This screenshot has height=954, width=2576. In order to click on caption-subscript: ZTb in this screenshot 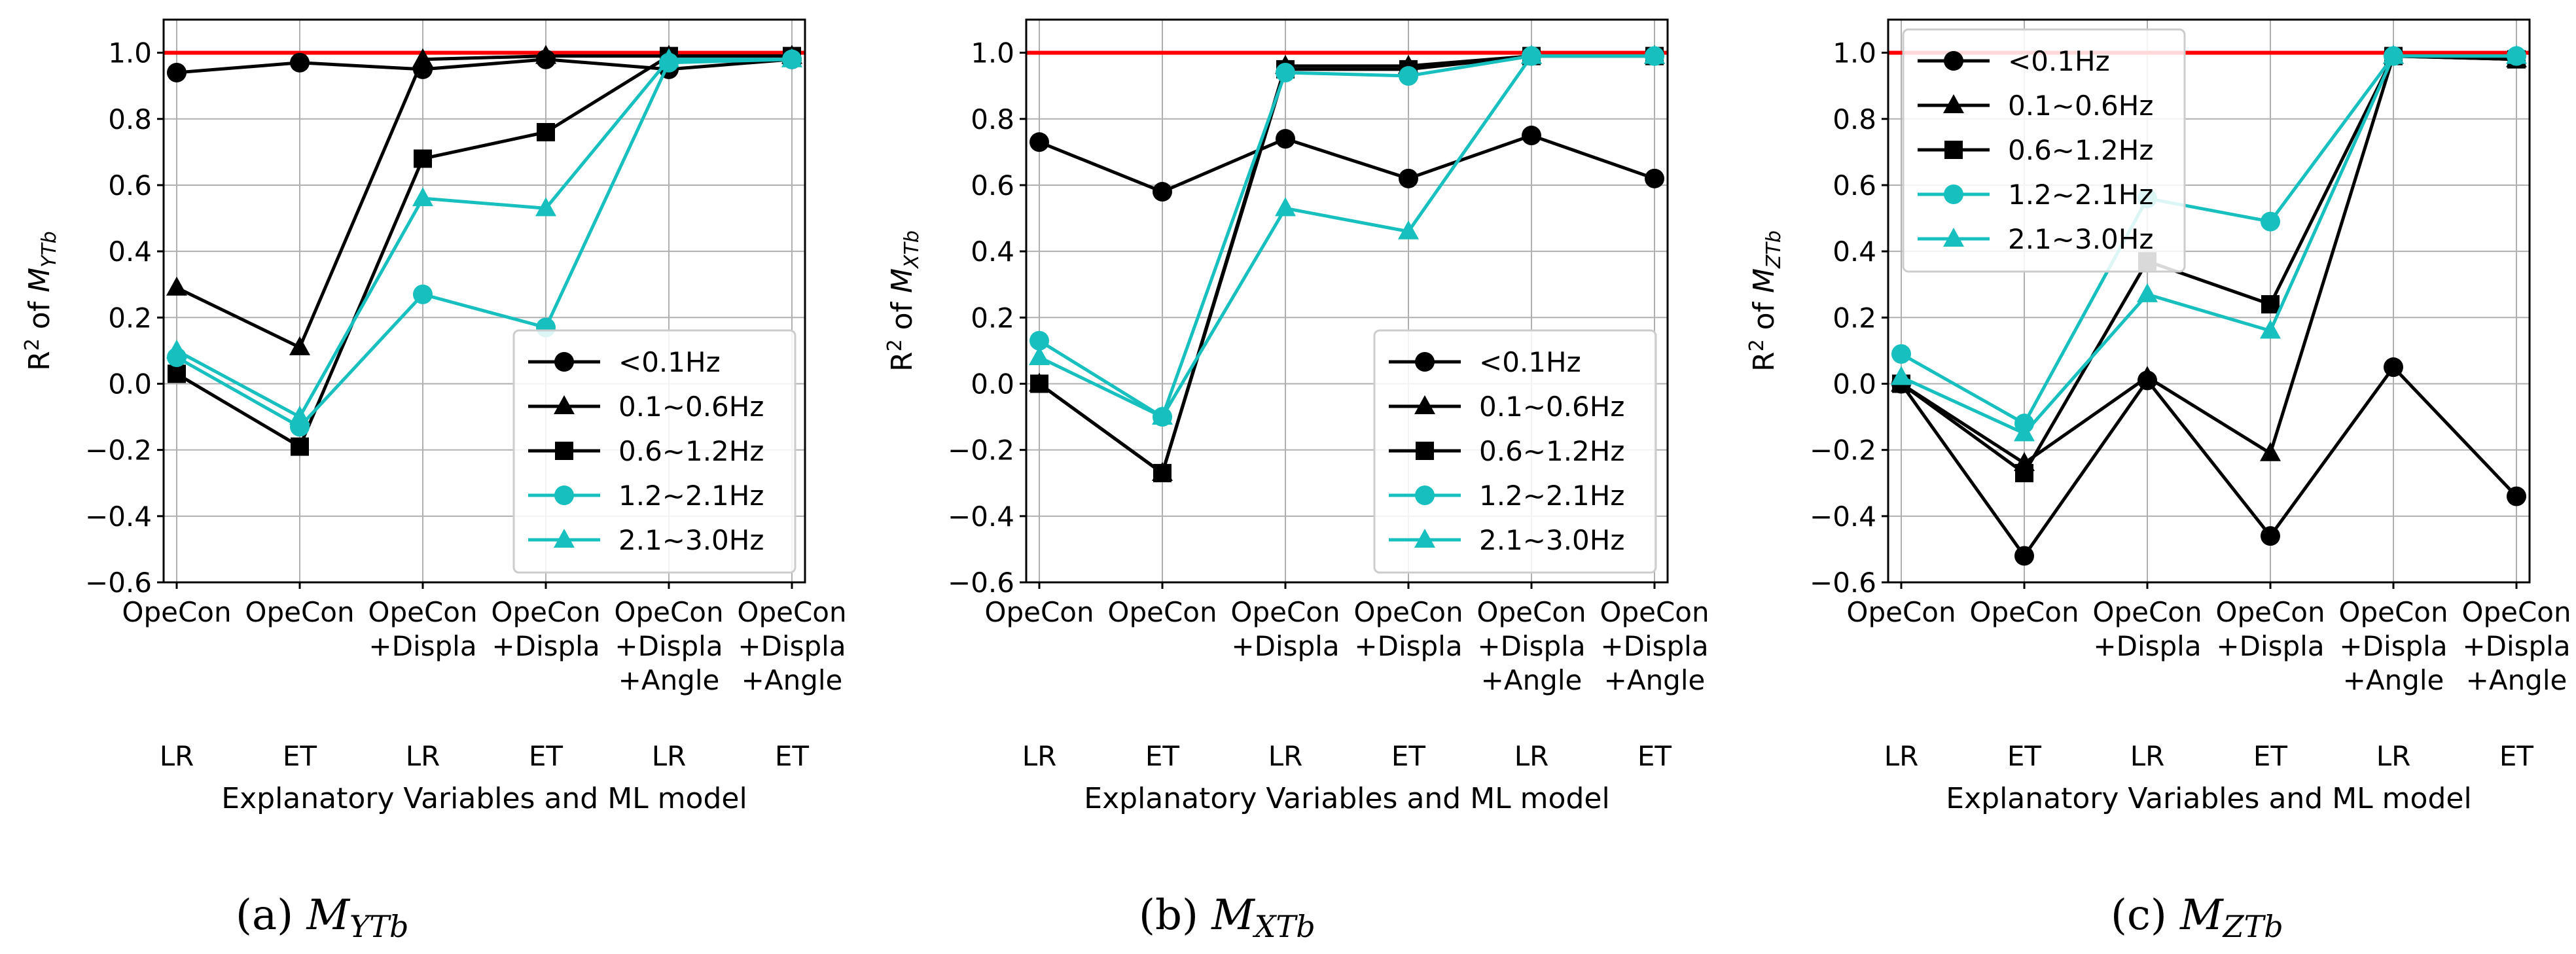, I will do `click(2252, 927)`.